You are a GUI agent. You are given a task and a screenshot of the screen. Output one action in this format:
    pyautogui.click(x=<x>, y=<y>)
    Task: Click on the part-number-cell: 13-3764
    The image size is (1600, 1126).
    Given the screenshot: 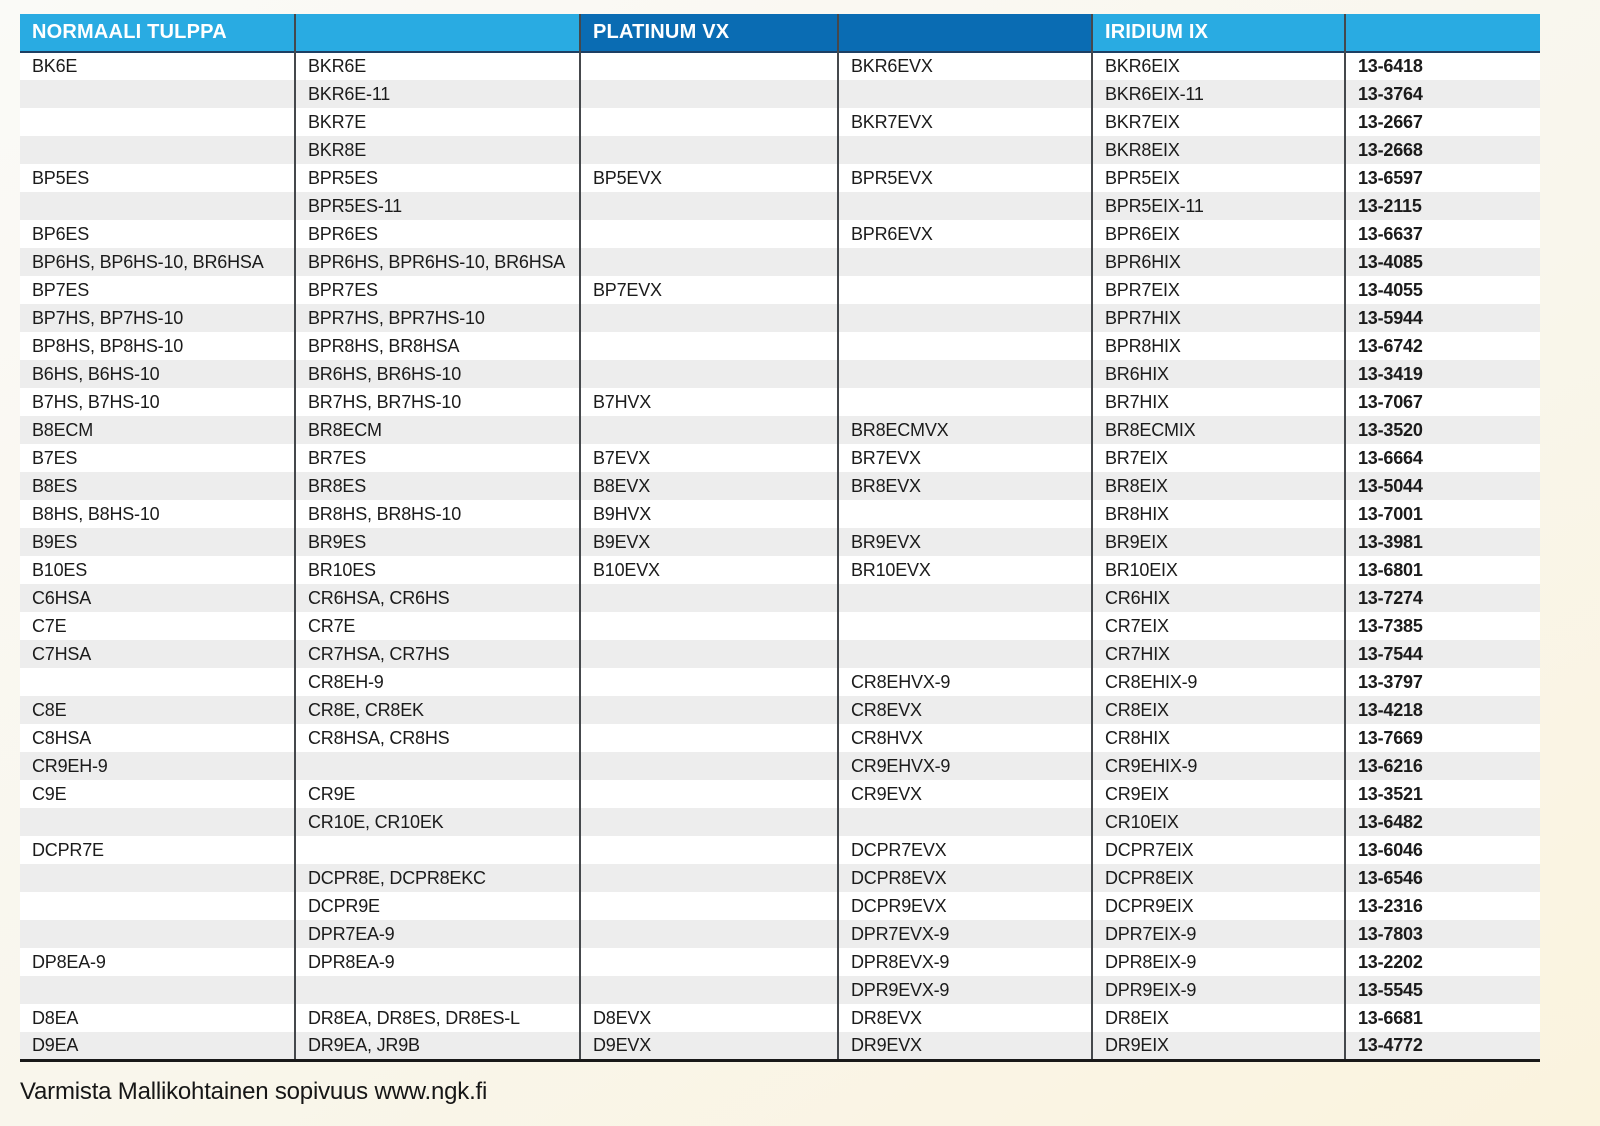 What is the action you would take?
    pyautogui.click(x=1442, y=94)
    